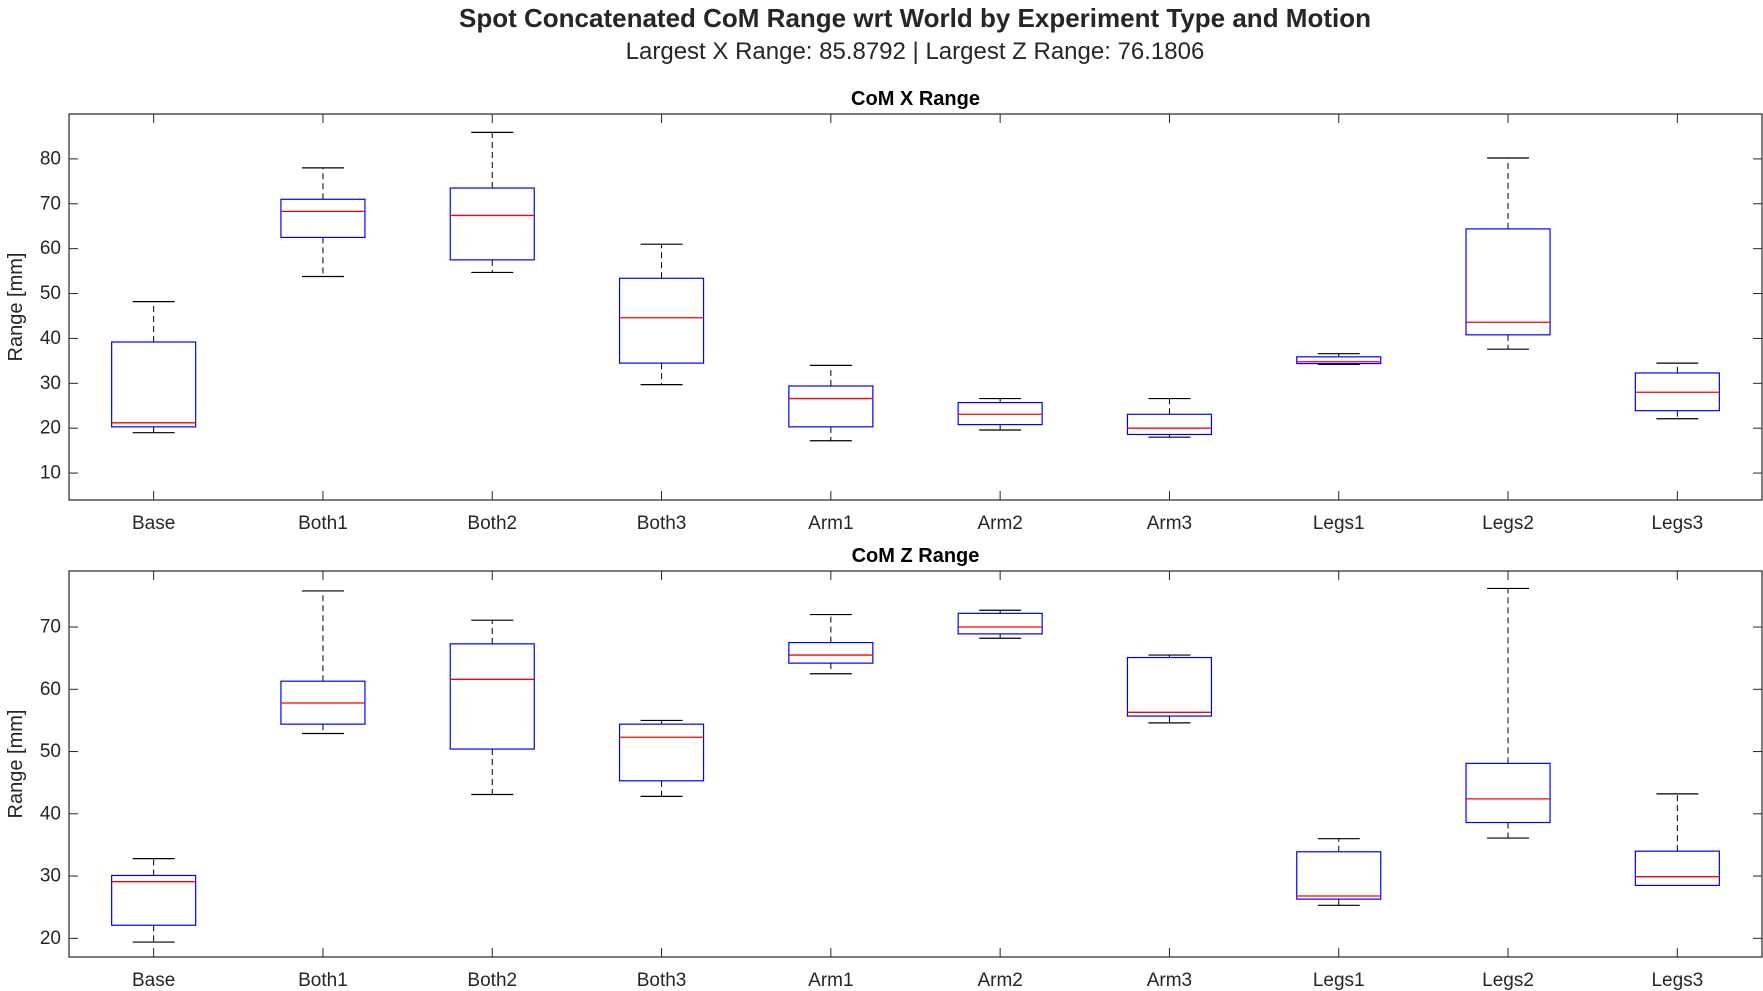  I want to click on panel-title: CoM X Range, so click(915, 99).